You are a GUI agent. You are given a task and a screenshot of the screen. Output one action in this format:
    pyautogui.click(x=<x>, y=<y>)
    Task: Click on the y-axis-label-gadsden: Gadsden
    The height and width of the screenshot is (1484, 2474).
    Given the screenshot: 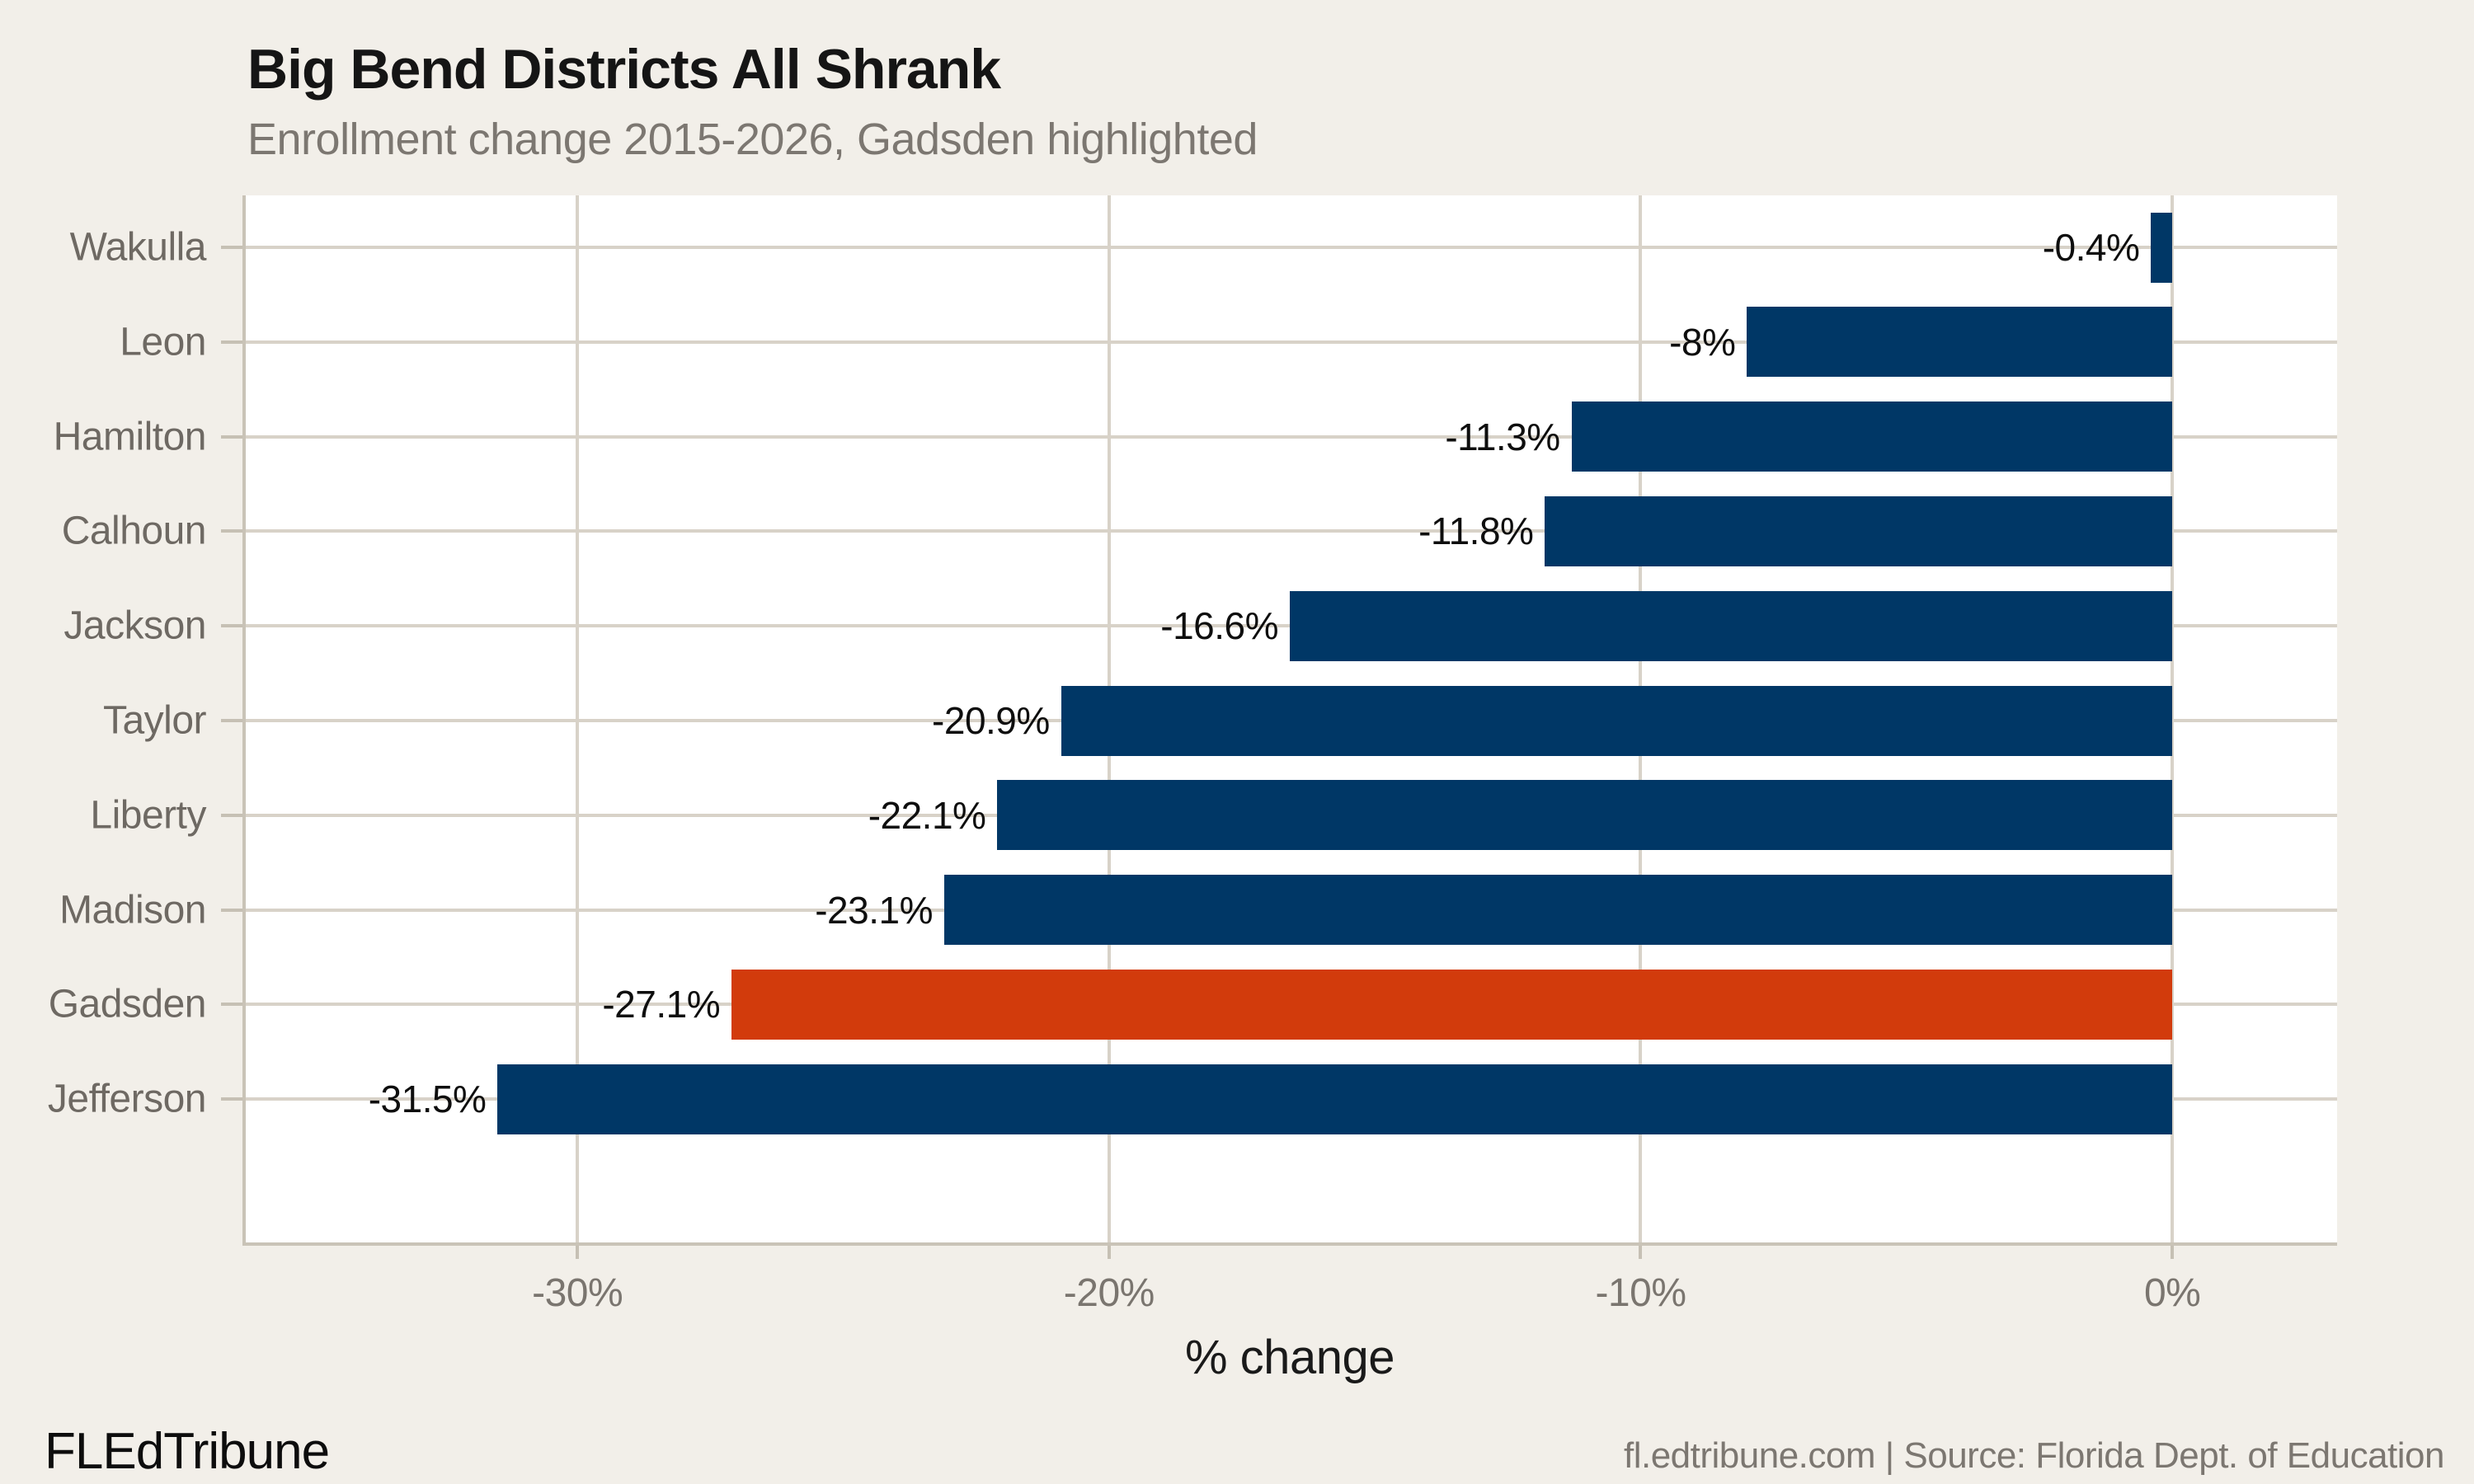 What is the action you would take?
    pyautogui.click(x=127, y=1004)
    